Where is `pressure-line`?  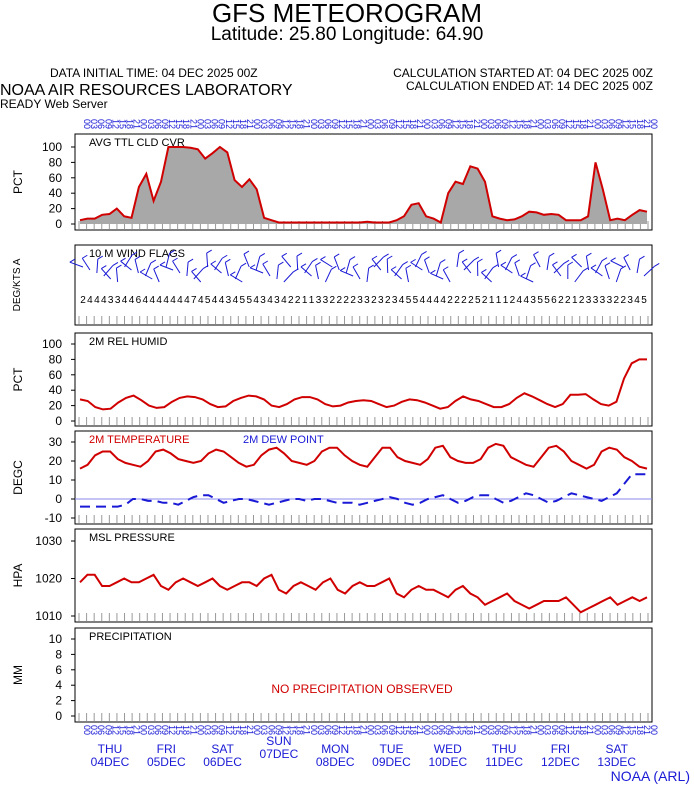
pressure-line is located at coordinates (363, 593).